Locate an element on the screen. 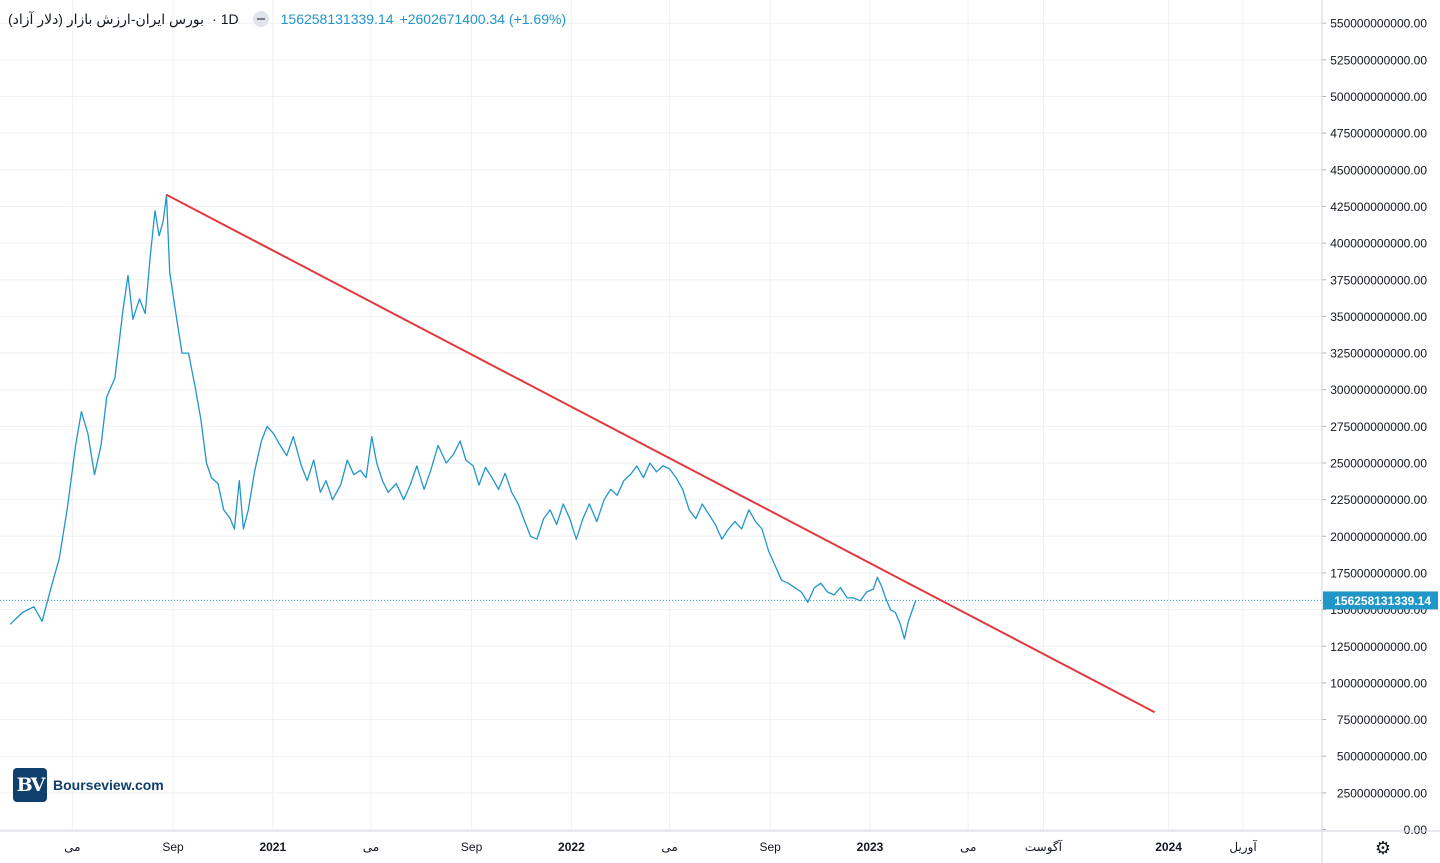  y-tick-label: 100000000000.00 is located at coordinates (1378, 683).